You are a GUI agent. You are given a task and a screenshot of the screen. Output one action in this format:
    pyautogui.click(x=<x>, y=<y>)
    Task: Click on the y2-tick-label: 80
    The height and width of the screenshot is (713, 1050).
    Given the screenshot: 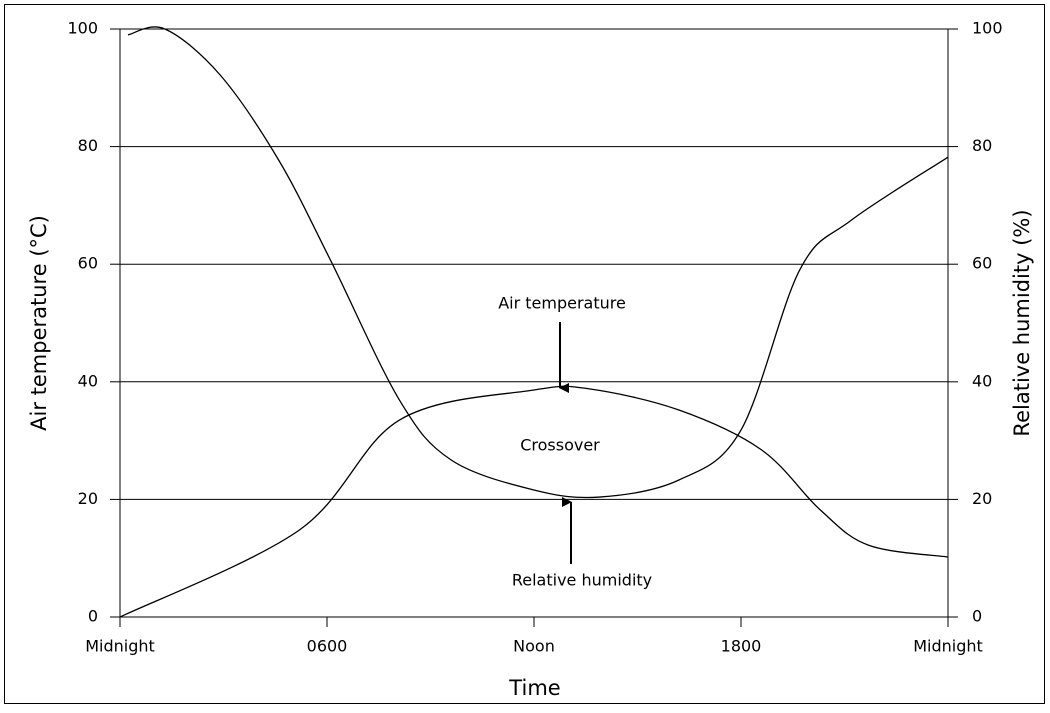 What is the action you would take?
    pyautogui.click(x=982, y=145)
    